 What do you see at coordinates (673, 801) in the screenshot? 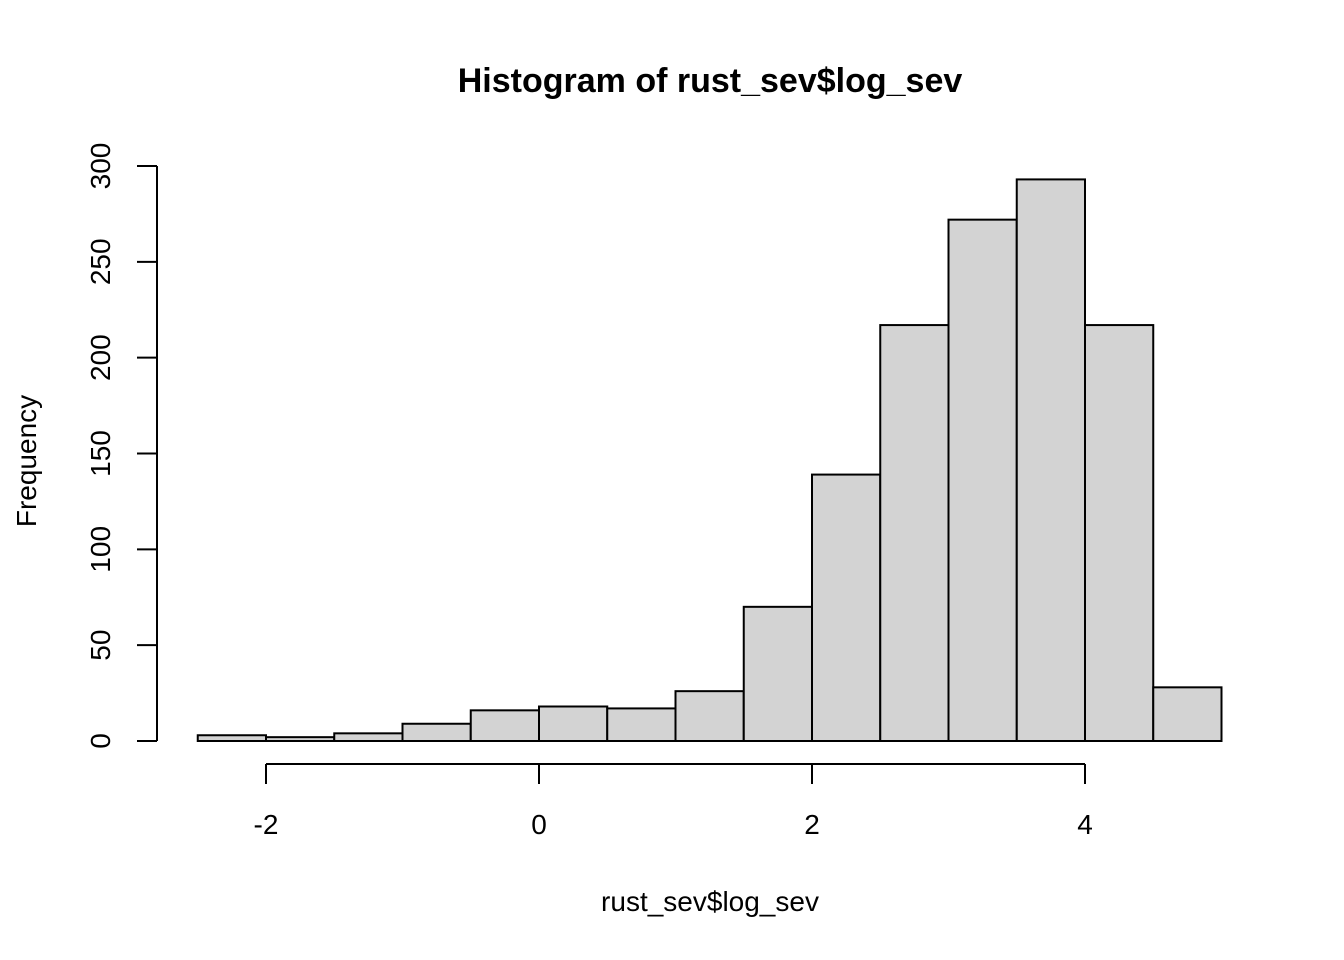
I see `x-axis: -2 0 2 4` at bounding box center [673, 801].